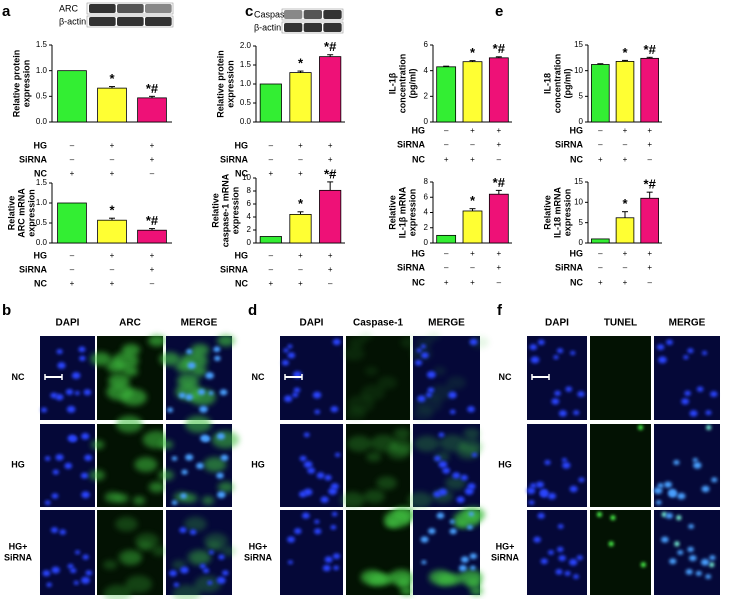 The width and height of the screenshot is (732, 599). Describe the element at coordinates (130, 21) in the screenshot. I see `blot-frame` at that location.